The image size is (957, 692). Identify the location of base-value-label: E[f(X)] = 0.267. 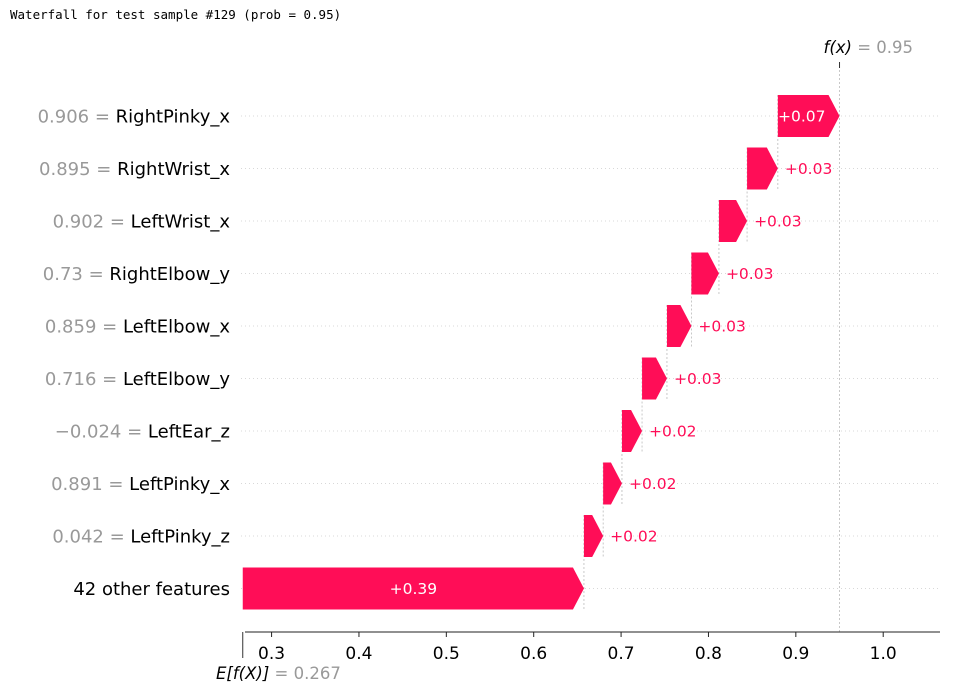
(278, 673).